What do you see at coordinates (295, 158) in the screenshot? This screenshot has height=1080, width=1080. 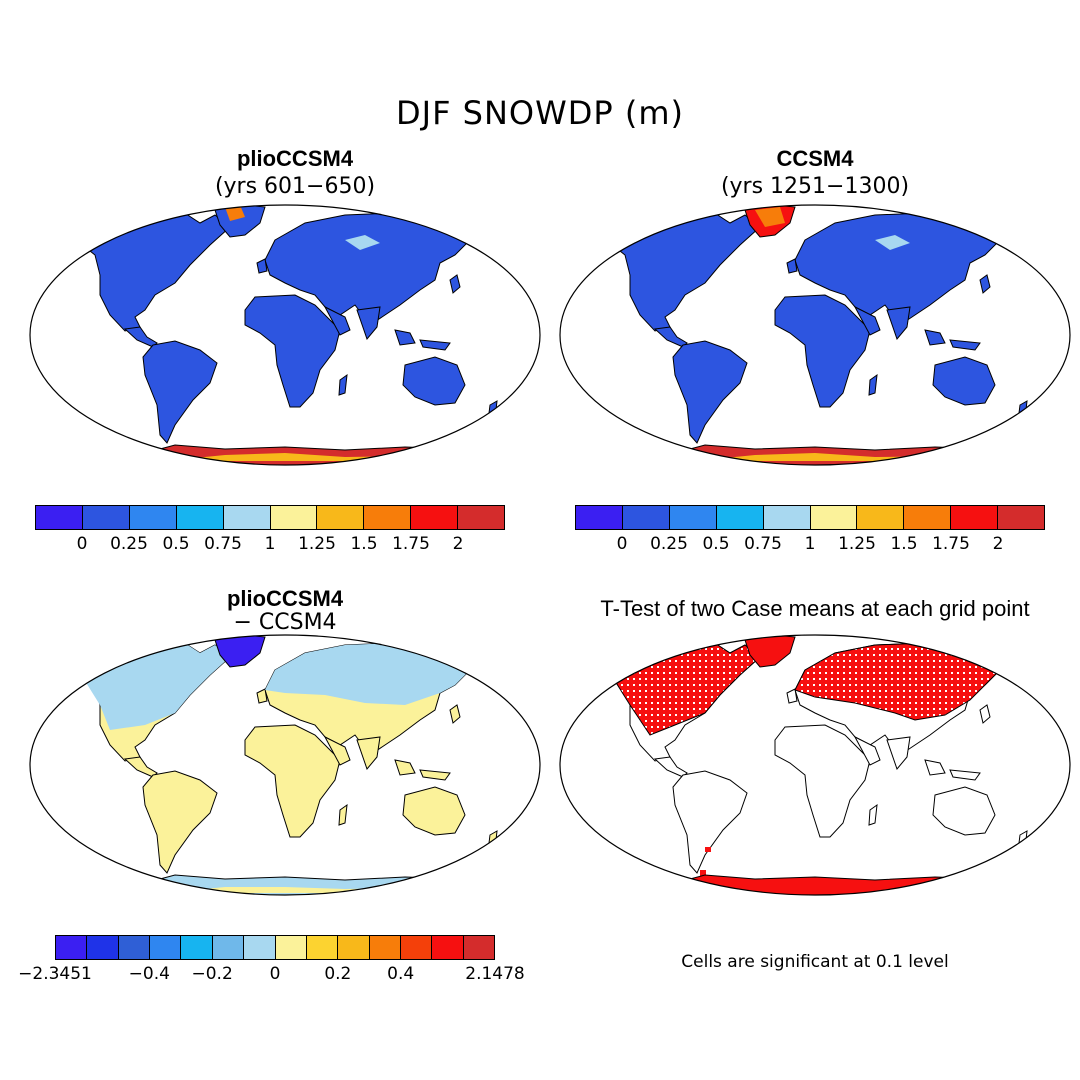 I see `panel1-title: plioCCSM4` at bounding box center [295, 158].